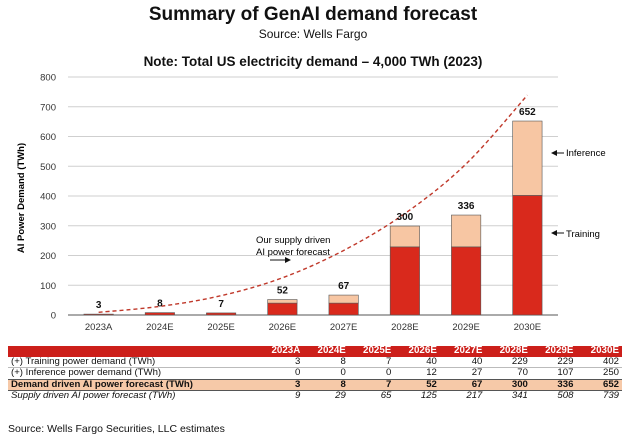 The height and width of the screenshot is (438, 626). What do you see at coordinates (405, 217) in the screenshot?
I see `data-label-total: 300` at bounding box center [405, 217].